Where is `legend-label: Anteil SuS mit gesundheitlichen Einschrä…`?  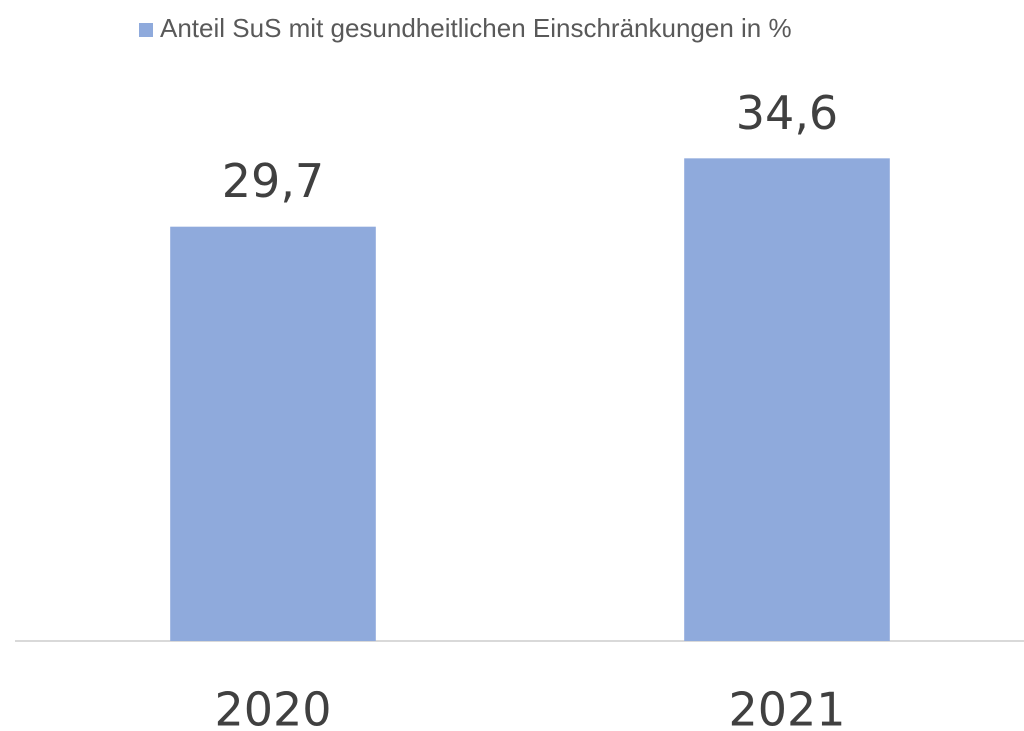 legend-label: Anteil SuS mit gesundheitlichen Einschrä… is located at coordinates (476, 28).